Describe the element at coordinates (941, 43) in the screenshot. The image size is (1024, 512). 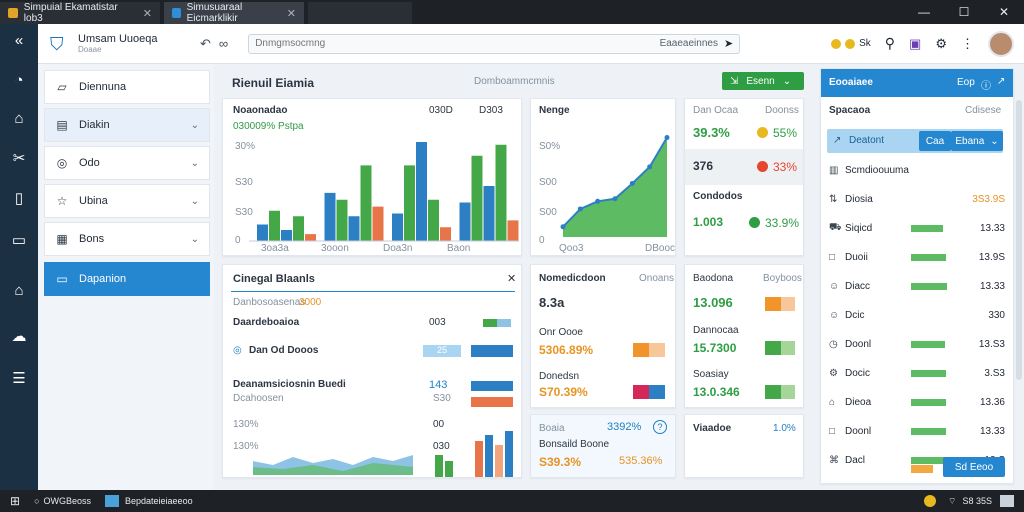
I see `gear-icon: ⚙` at that location.